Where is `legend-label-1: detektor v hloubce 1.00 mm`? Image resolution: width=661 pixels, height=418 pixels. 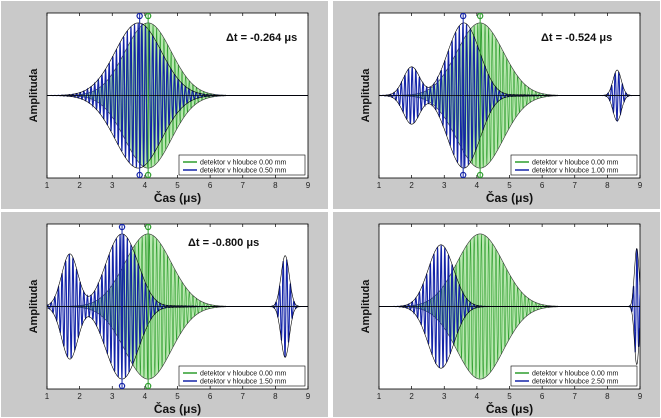 legend-label-1: detektor v hloubce 1.00 mm is located at coordinates (575, 171).